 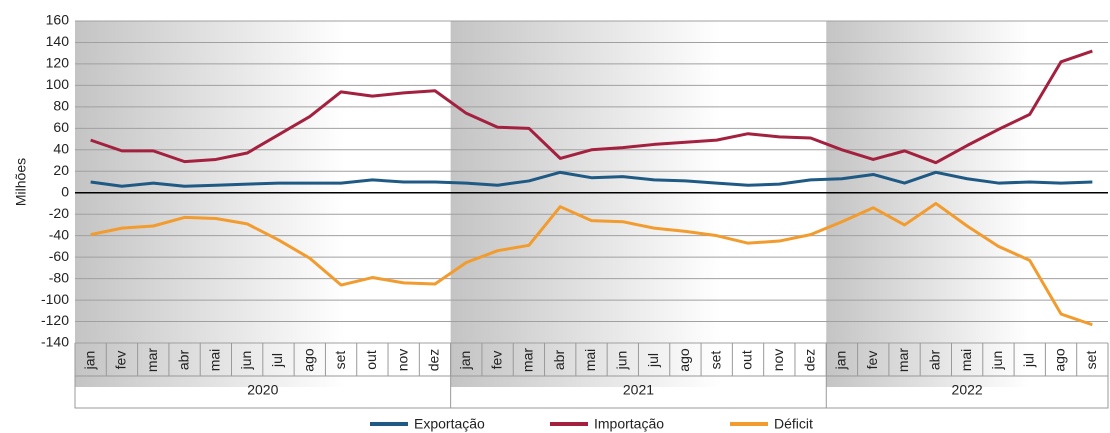 I want to click on legend-label: Importação, so click(x=629, y=424).